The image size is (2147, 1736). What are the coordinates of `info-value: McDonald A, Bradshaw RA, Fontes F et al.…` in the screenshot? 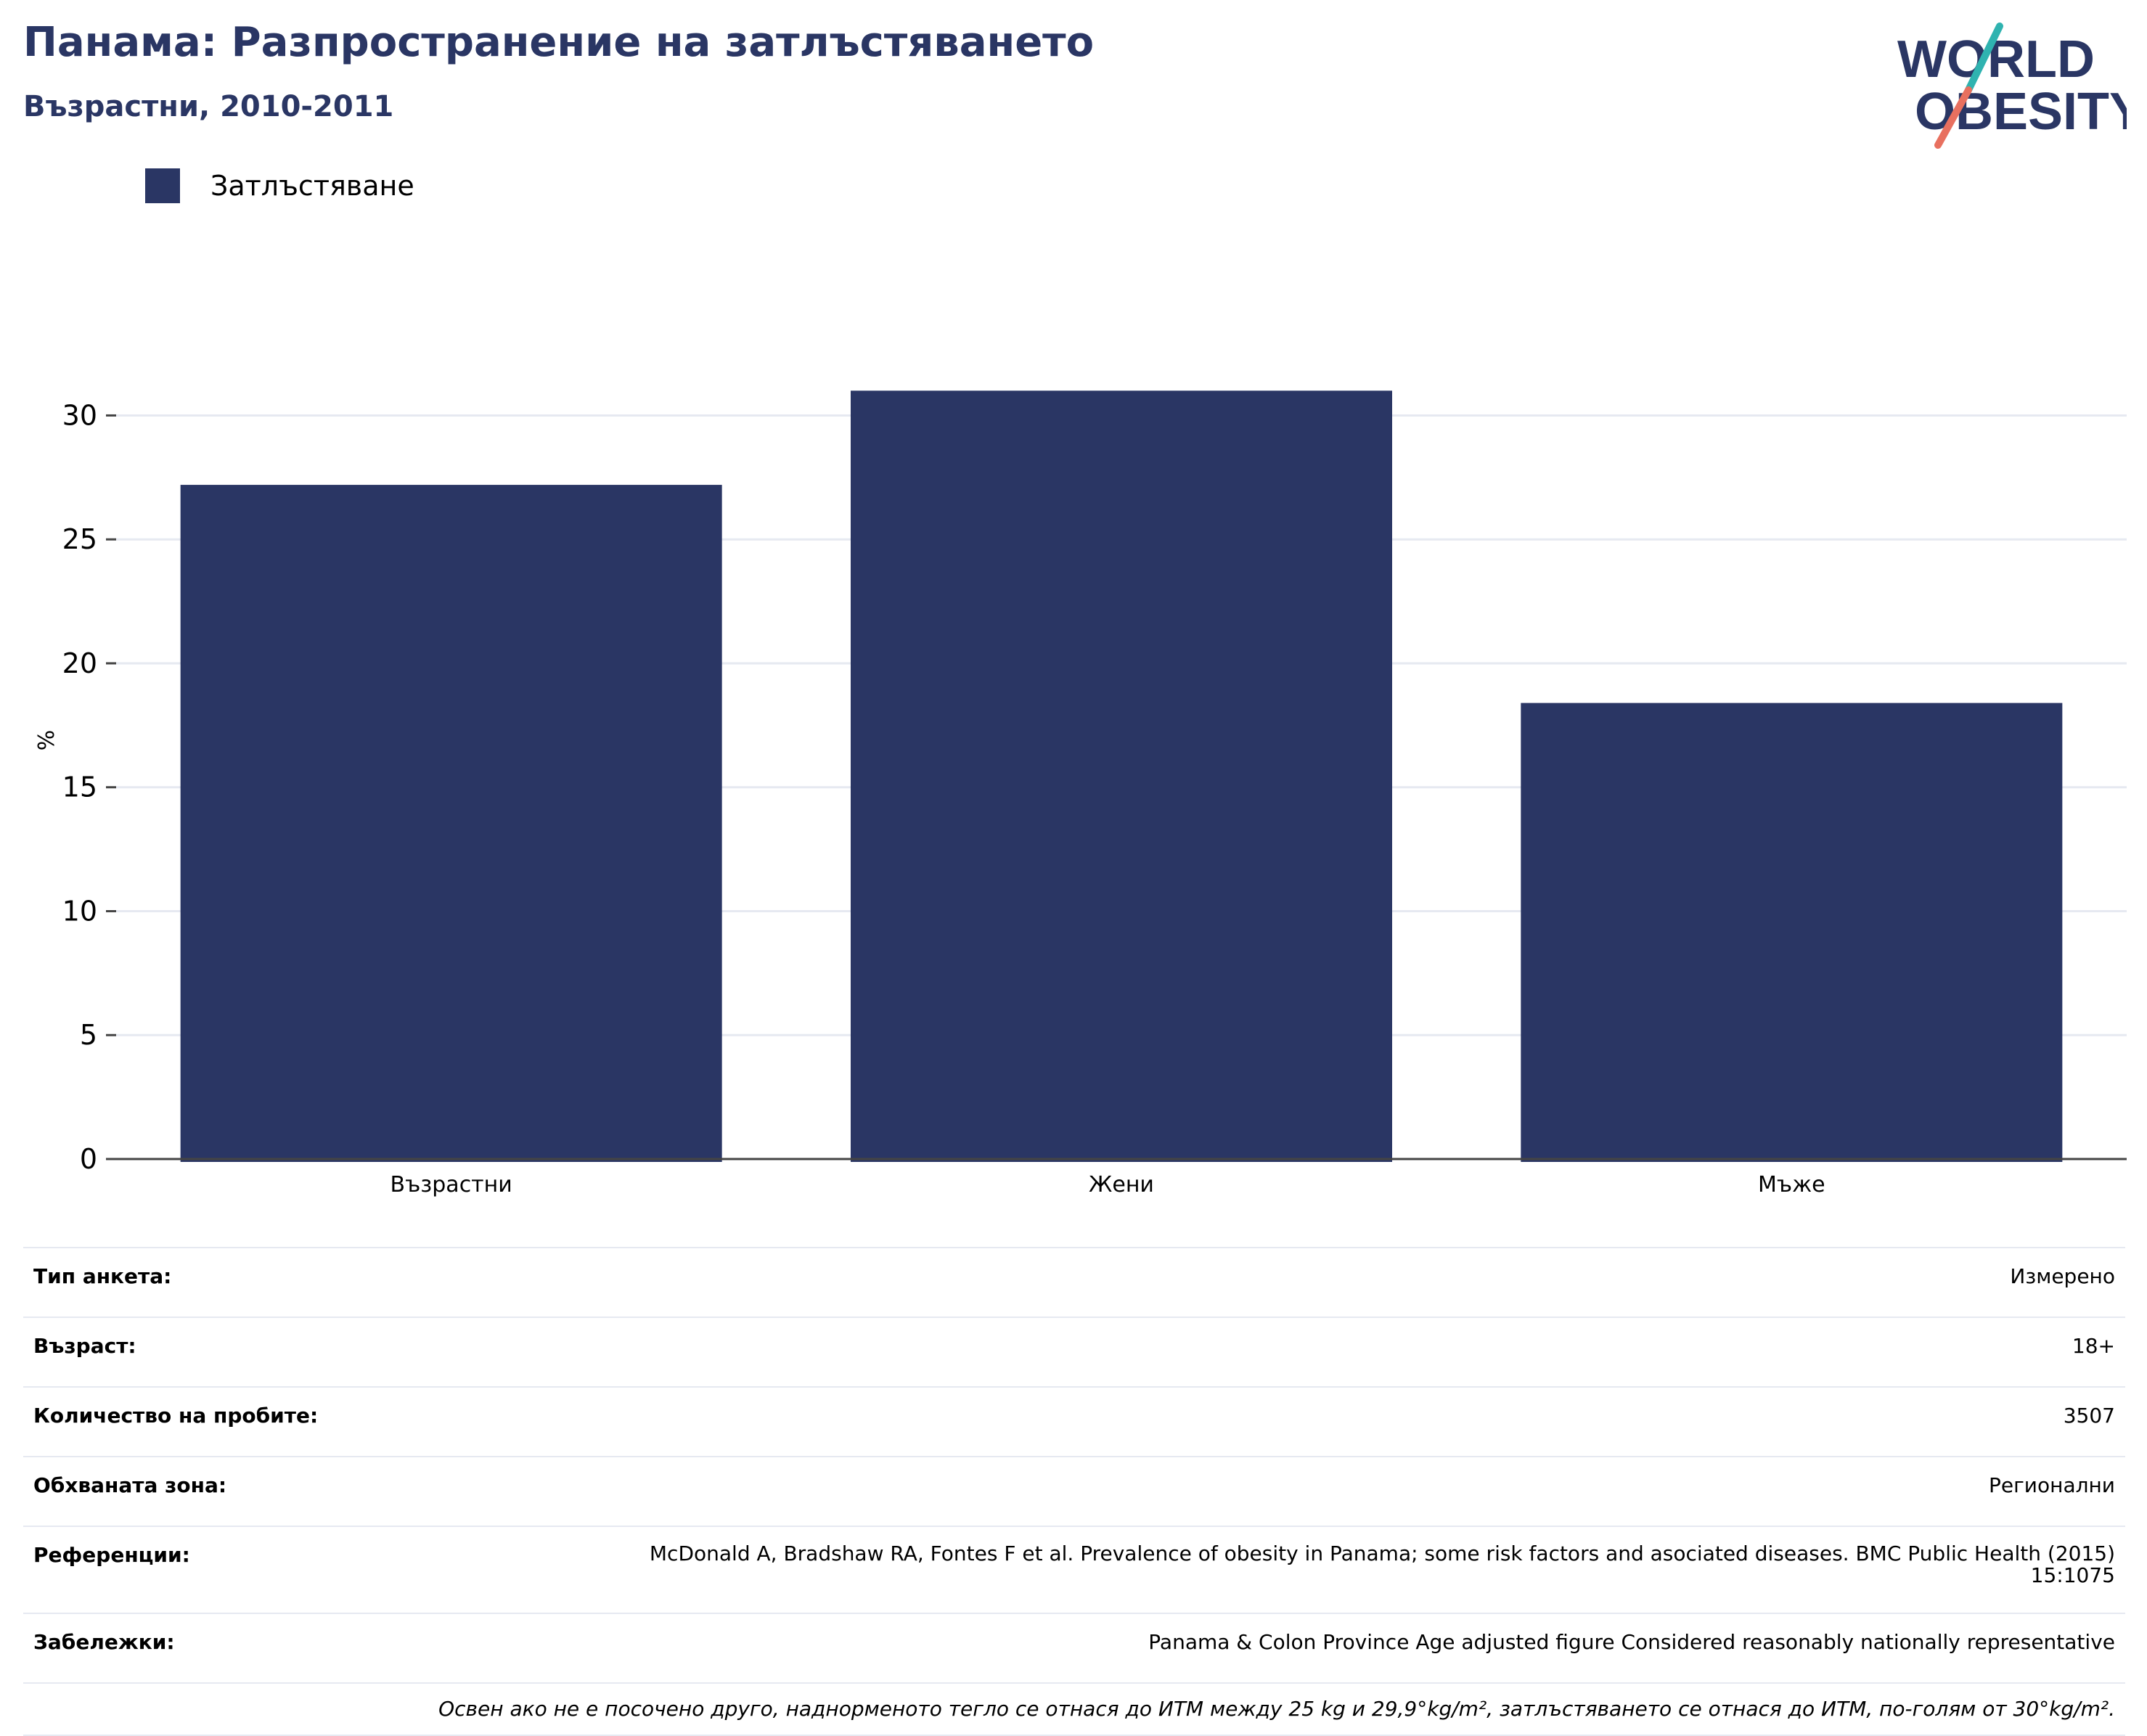 It's located at (1338, 1569).